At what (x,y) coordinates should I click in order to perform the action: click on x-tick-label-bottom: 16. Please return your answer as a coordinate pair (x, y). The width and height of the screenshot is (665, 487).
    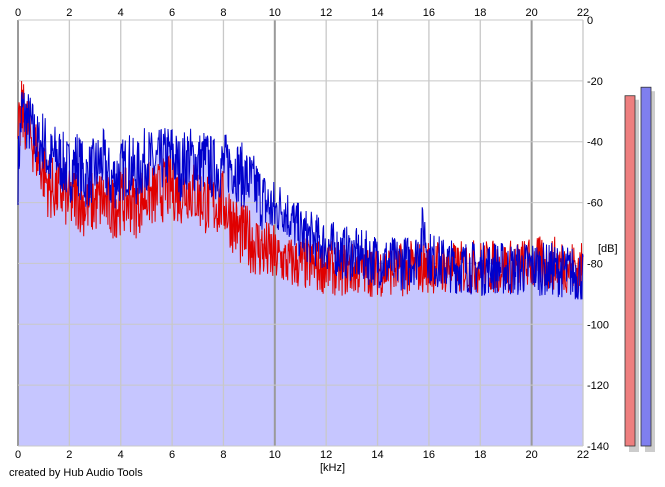
    Looking at the image, I should click on (429, 455).